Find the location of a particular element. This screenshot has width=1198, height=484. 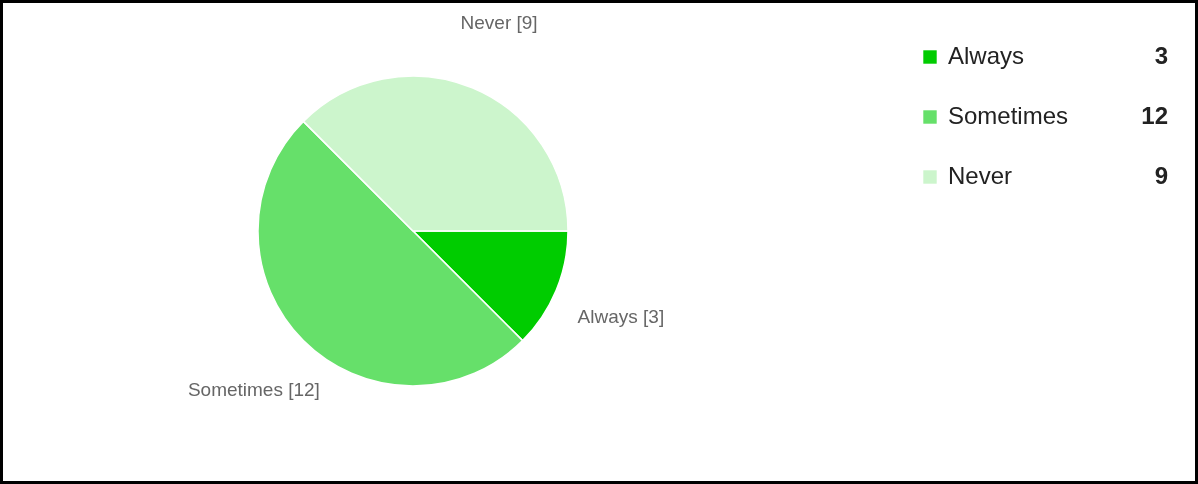

category-label: Always [3] is located at coordinates (621, 317).